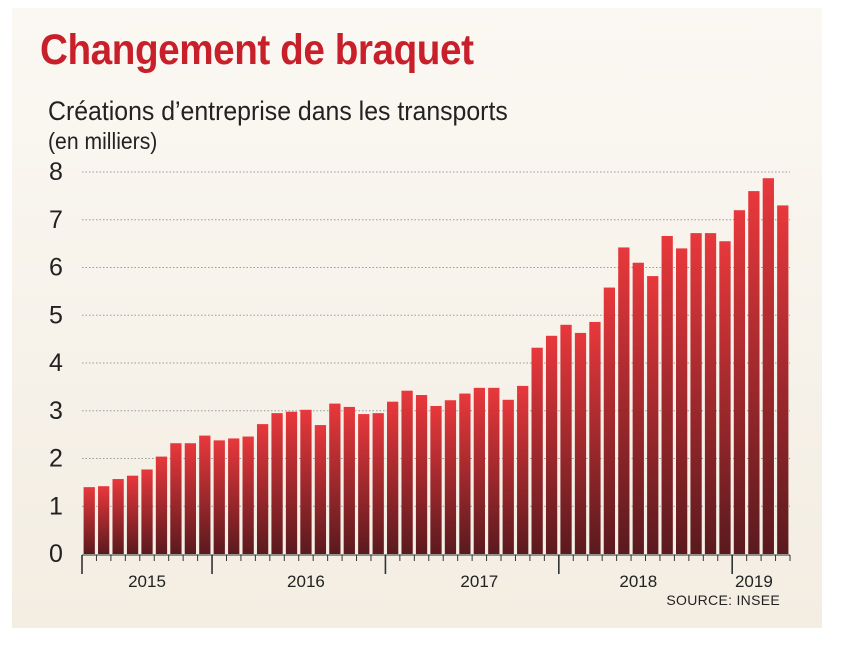  Describe the element at coordinates (56, 411) in the screenshot. I see `y-tick-label: 3` at that location.